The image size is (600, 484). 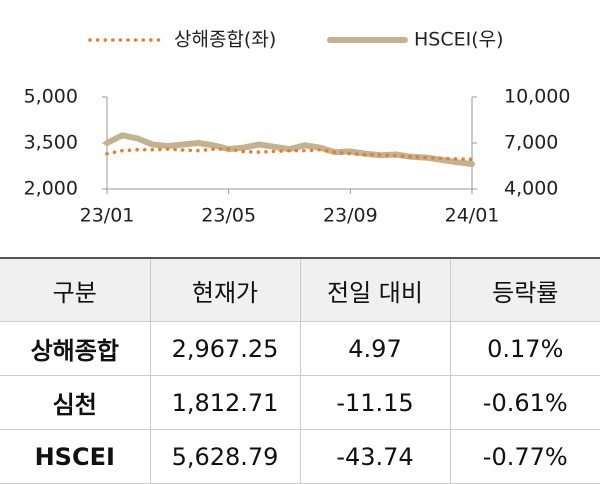 I want to click on table-cell: HSCEI, so click(x=75, y=456).